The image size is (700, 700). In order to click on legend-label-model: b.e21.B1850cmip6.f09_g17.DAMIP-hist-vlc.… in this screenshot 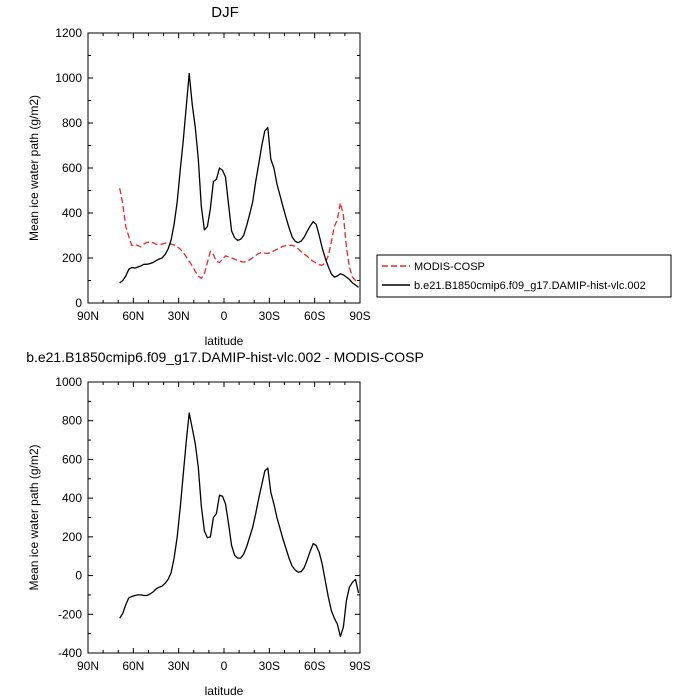, I will do `click(530, 286)`.